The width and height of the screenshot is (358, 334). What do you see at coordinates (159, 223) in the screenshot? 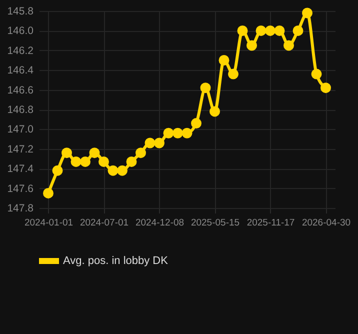
I see `x-tick-label: 2024-12-08` at bounding box center [159, 223].